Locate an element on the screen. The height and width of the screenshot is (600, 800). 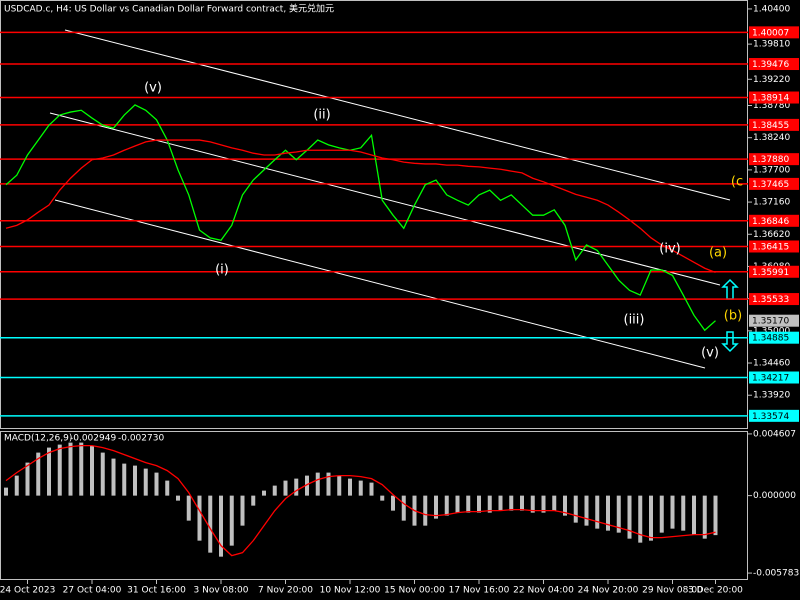
y-tick-label: 1.38240 is located at coordinates (771, 138).